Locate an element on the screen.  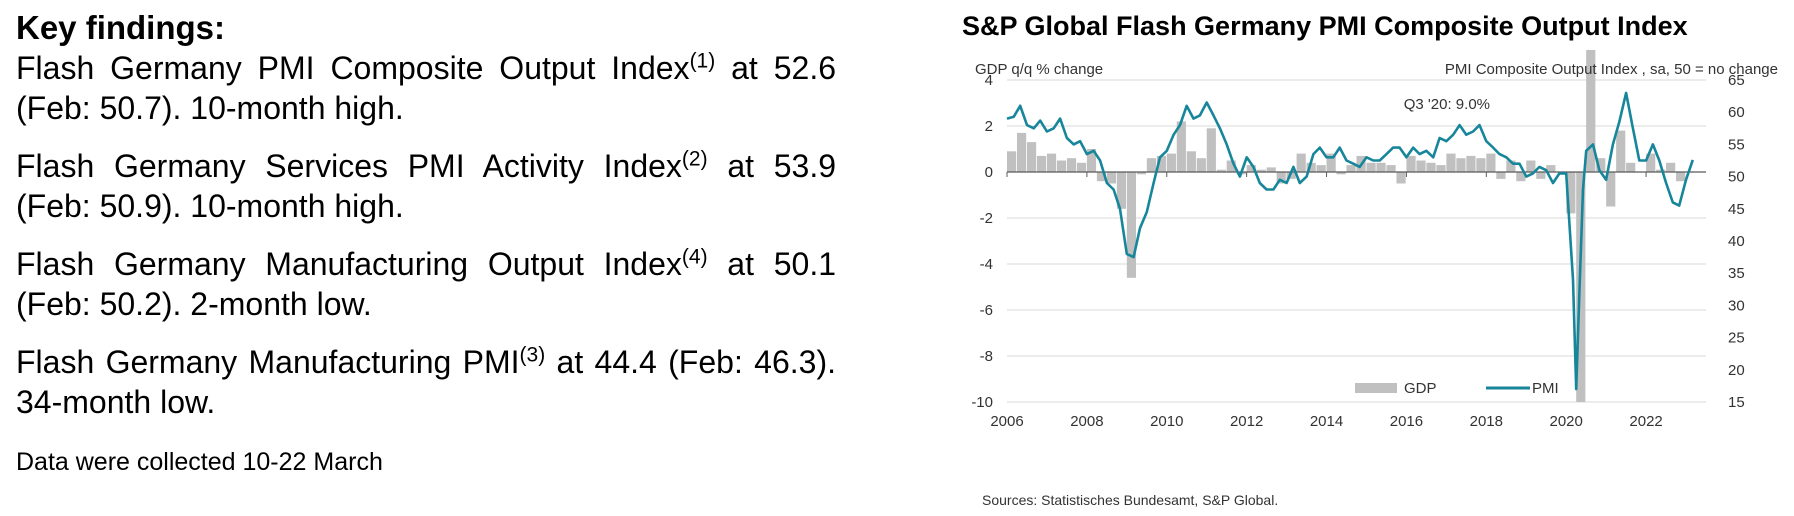
right-tick-label: 50 is located at coordinates (1736, 177).